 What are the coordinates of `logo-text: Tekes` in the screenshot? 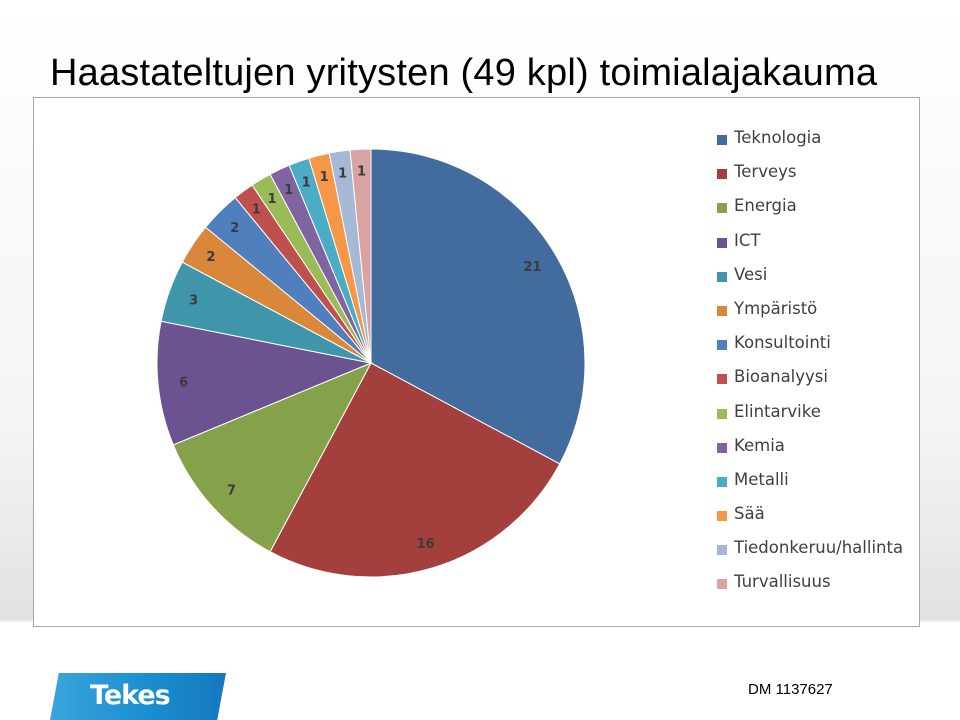 It's located at (130, 695).